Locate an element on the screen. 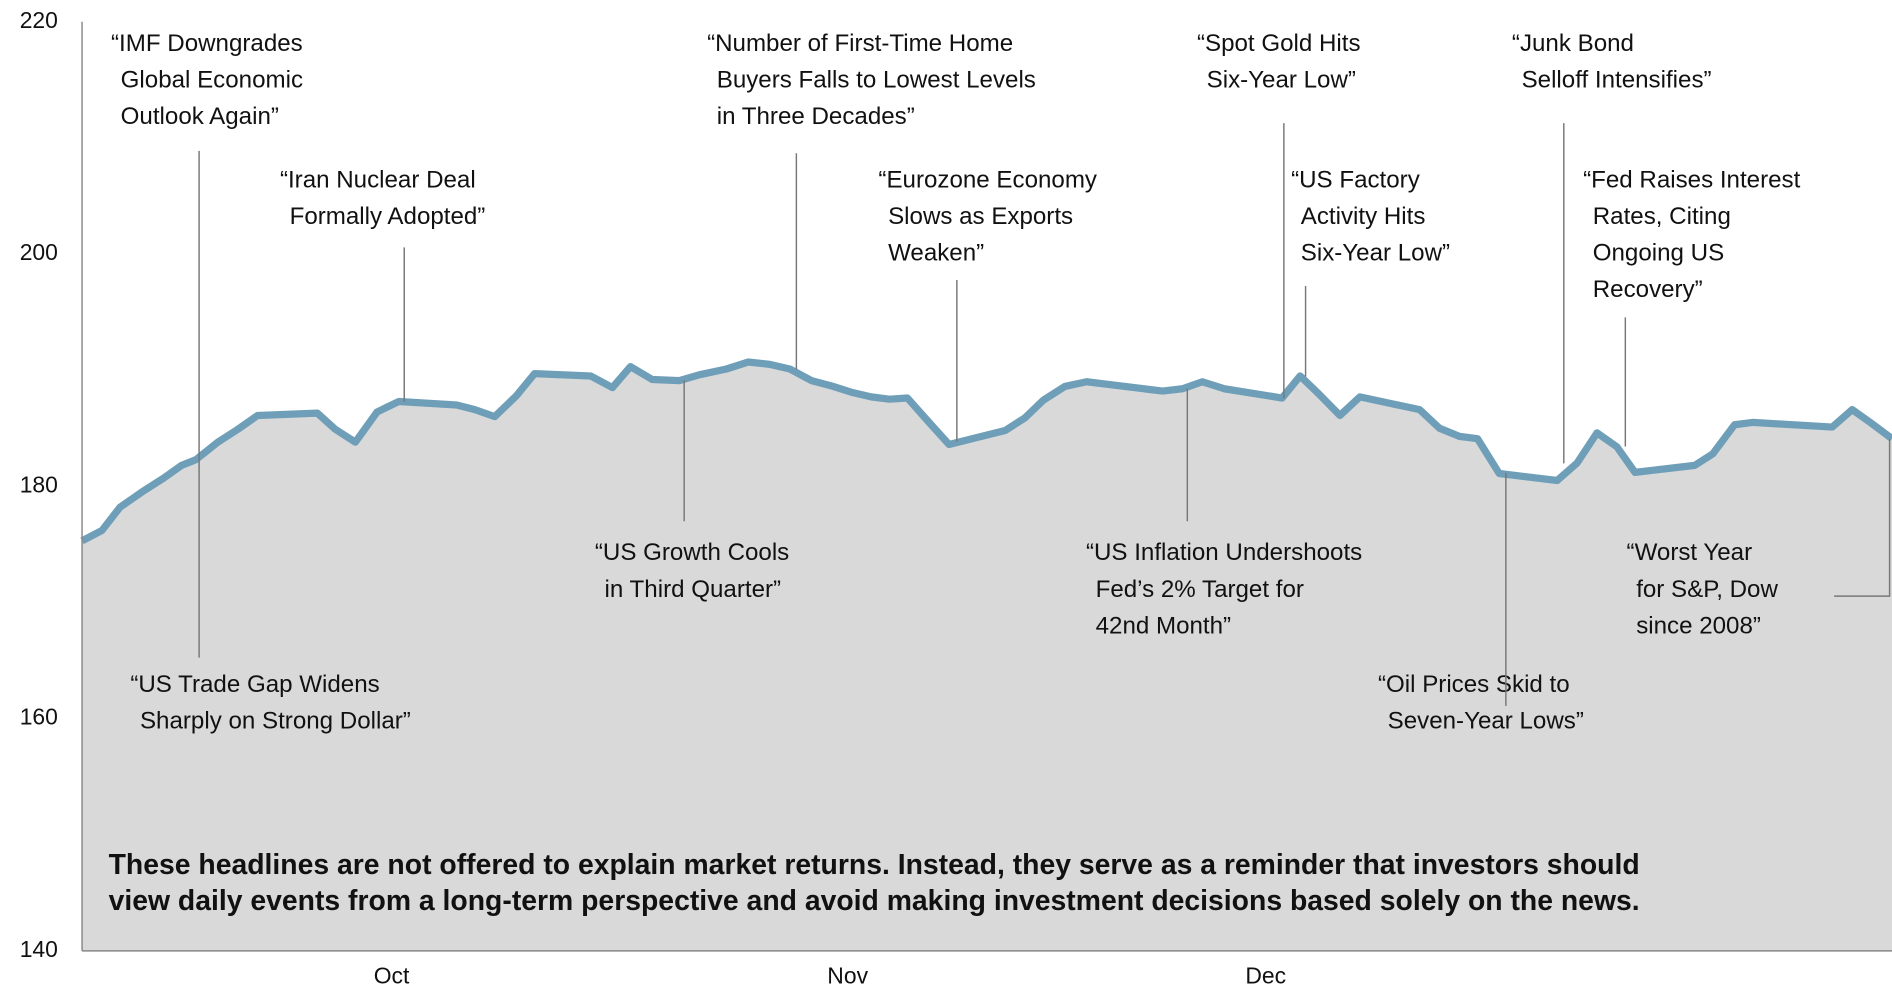 The height and width of the screenshot is (989, 1892). annotation-text: “Worst Year is located at coordinates (1690, 552).